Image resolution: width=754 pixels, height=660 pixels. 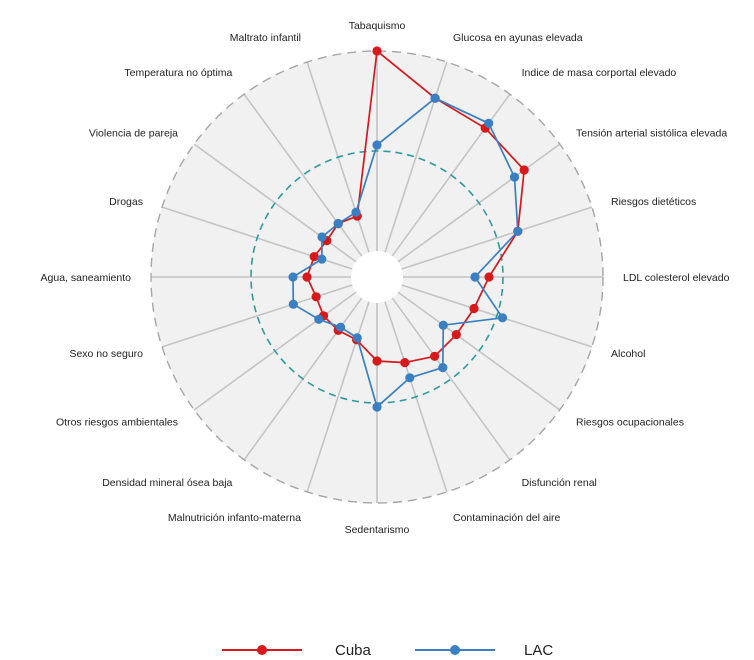 I want to click on point-cuba-drogas, so click(x=314, y=257).